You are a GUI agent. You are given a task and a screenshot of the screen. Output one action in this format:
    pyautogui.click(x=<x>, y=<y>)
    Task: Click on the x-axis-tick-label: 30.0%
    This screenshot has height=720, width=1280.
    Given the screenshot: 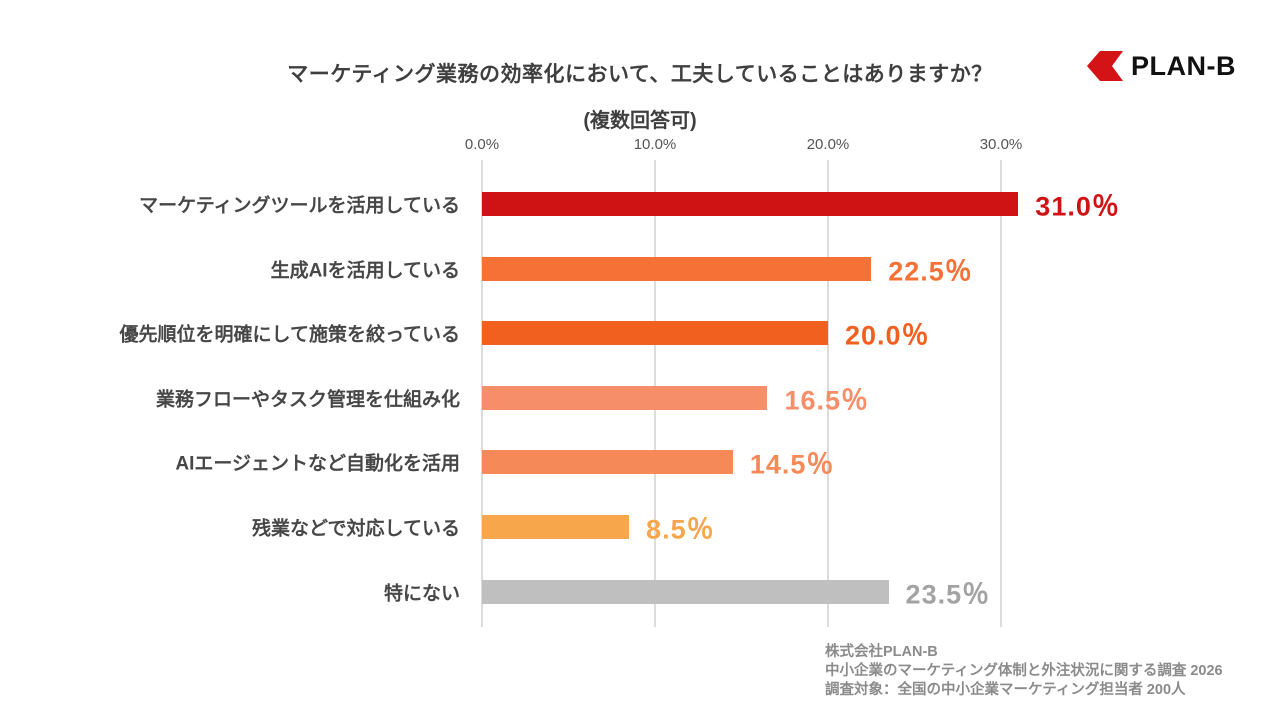 What is the action you would take?
    pyautogui.click(x=1001, y=144)
    